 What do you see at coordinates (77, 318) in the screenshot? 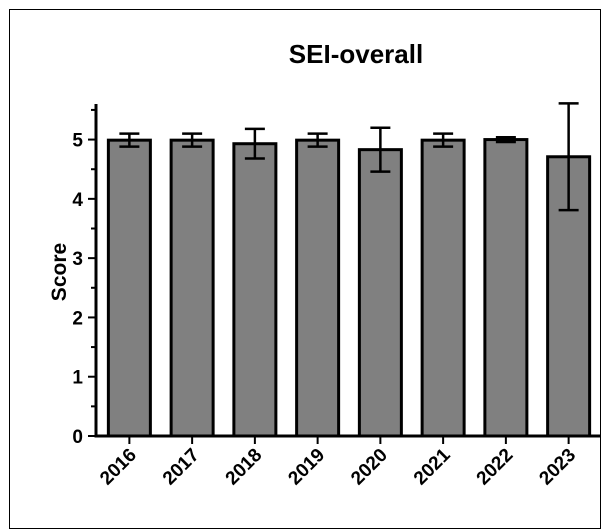
I see `y-tick-label: 2` at bounding box center [77, 318].